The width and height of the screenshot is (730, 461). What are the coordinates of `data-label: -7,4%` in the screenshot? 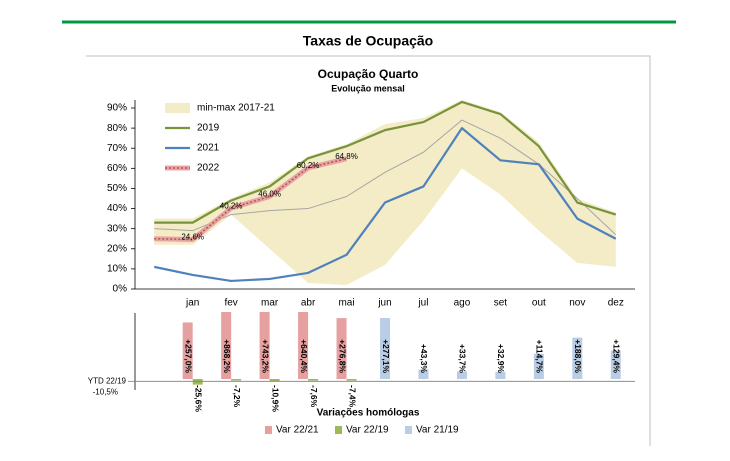 It's located at (352, 396).